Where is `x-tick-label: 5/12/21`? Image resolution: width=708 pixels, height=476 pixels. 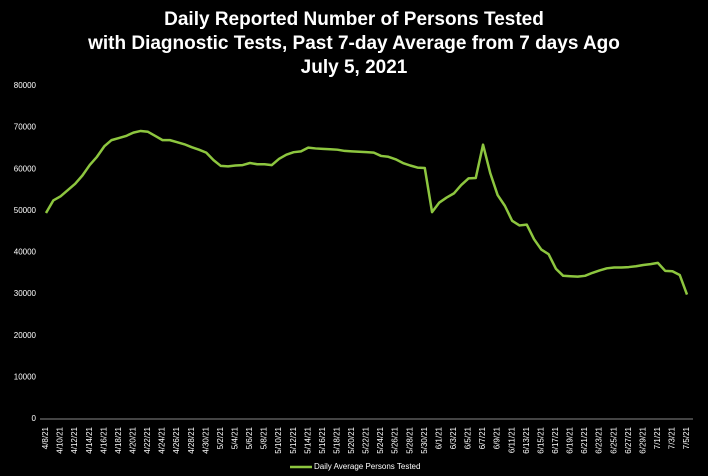 x-tick-label: 5/12/21 is located at coordinates (293, 439).